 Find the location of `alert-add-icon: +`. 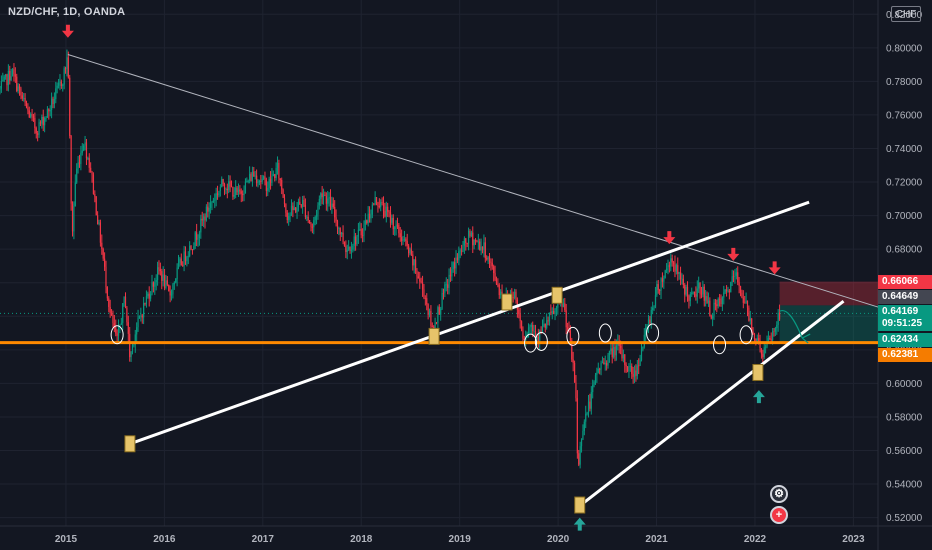

alert-add-icon: + is located at coordinates (779, 515).